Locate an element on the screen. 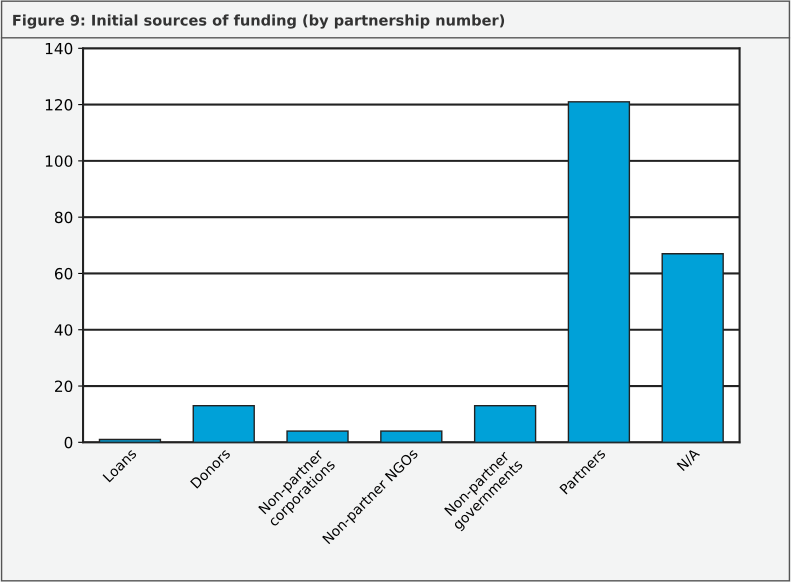 Image resolution: width=791 pixels, height=582 pixels. y-tick-label: 60 is located at coordinates (63, 274).